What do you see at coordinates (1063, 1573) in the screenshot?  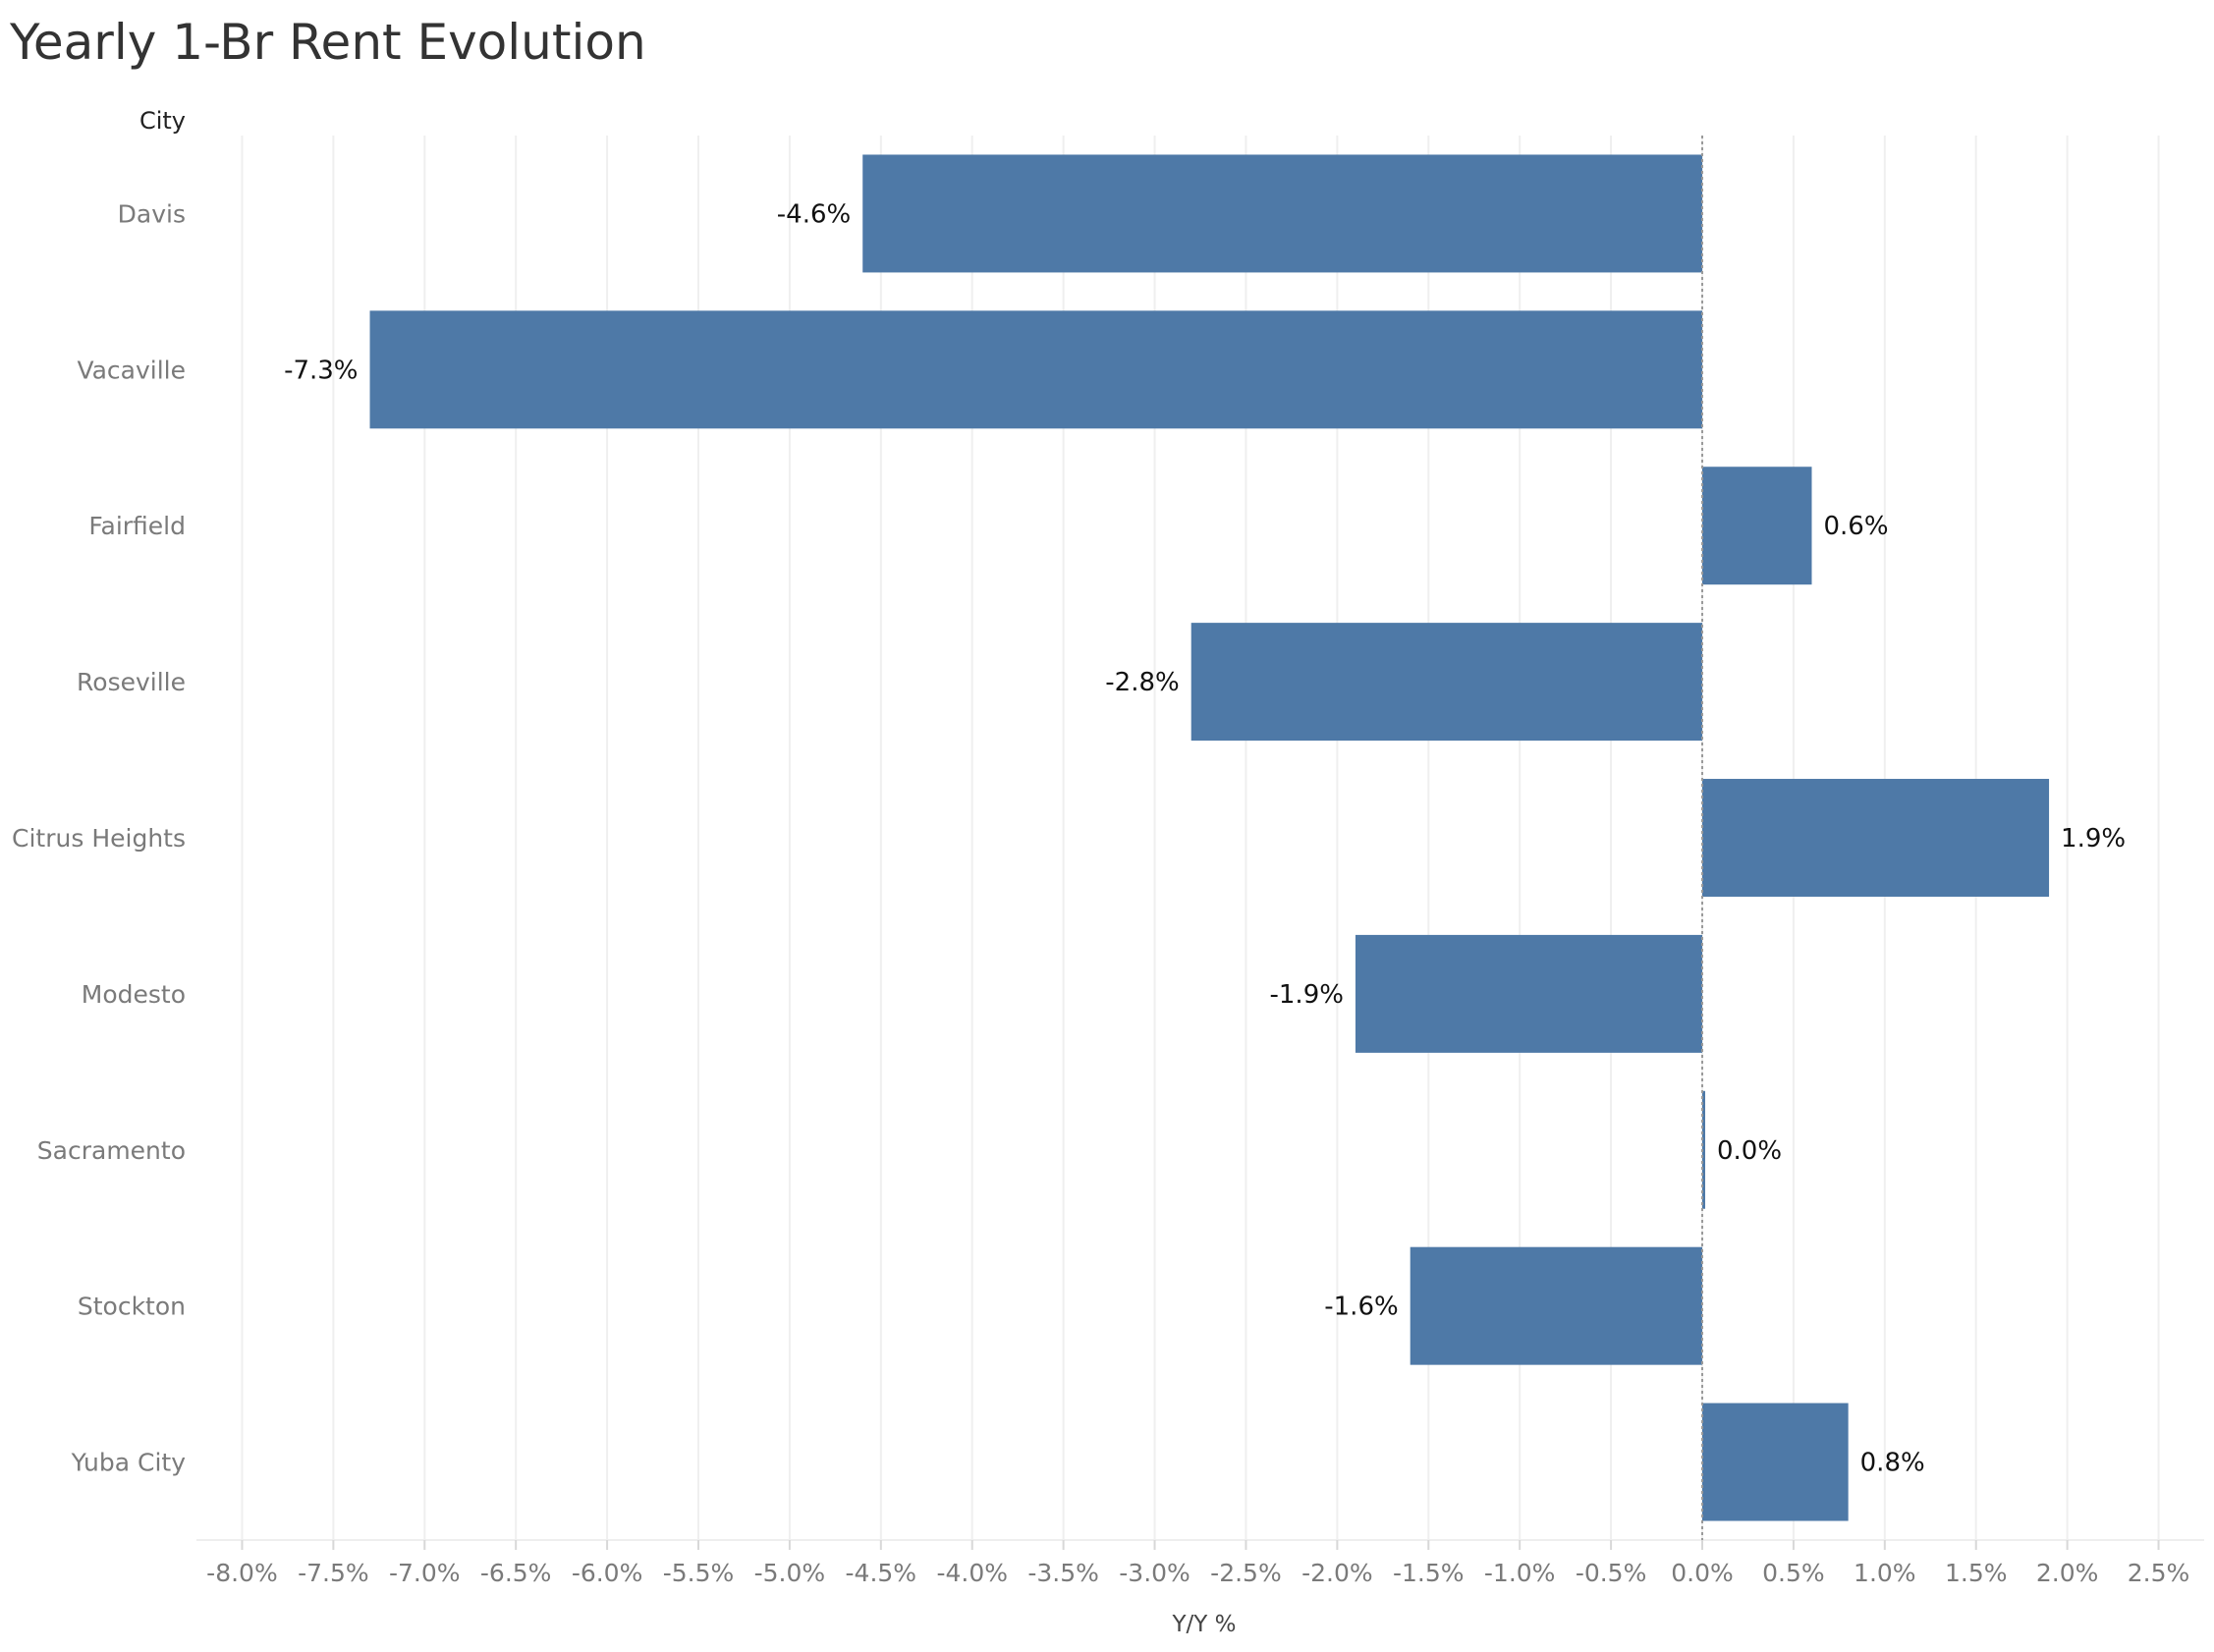 I see `x-tick-label: -3.5%` at bounding box center [1063, 1573].